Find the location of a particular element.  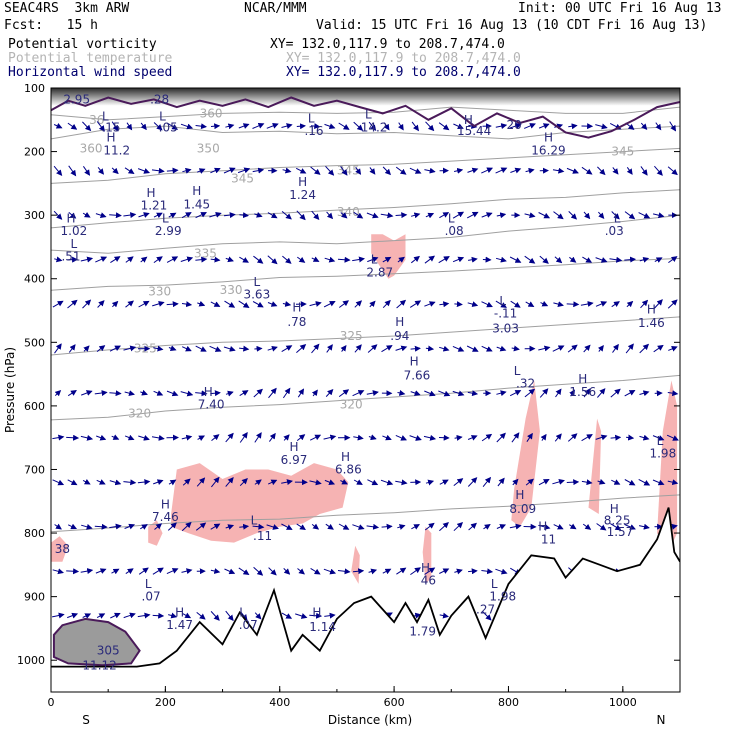

vorticity-label-61: 7.46 is located at coordinates (165, 517).